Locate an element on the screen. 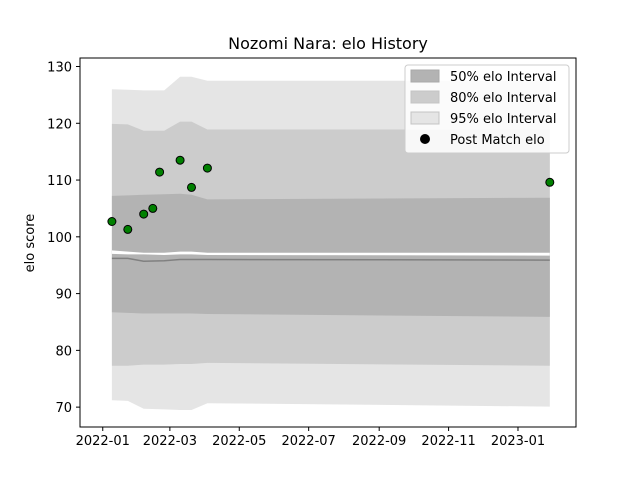 Image resolution: width=640 pixels, height=480 pixels. y-axis-label: elo score is located at coordinates (30, 243).